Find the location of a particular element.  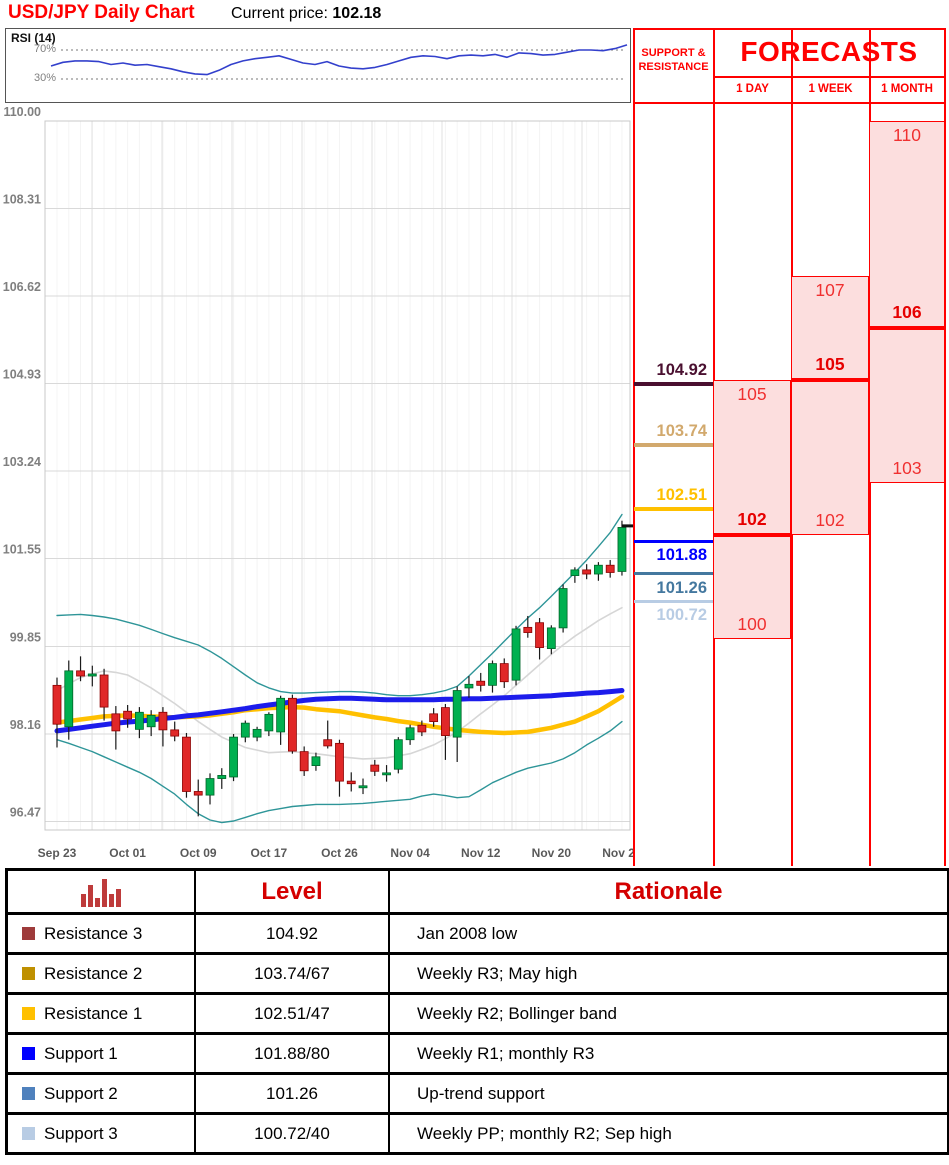

x-axis-label: Nov 12 is located at coordinates (481, 853).